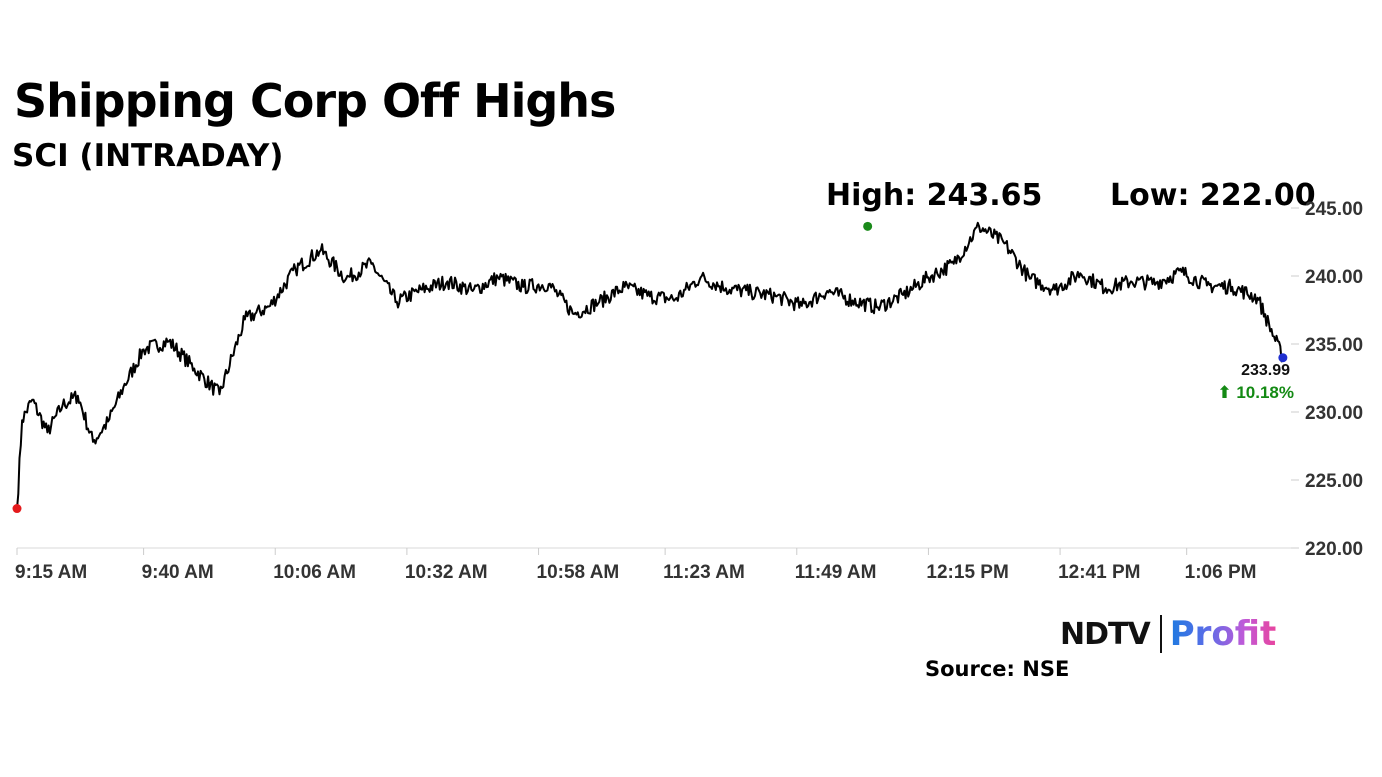  I want to click on x-tick-label: 9:40 AM, so click(178, 572).